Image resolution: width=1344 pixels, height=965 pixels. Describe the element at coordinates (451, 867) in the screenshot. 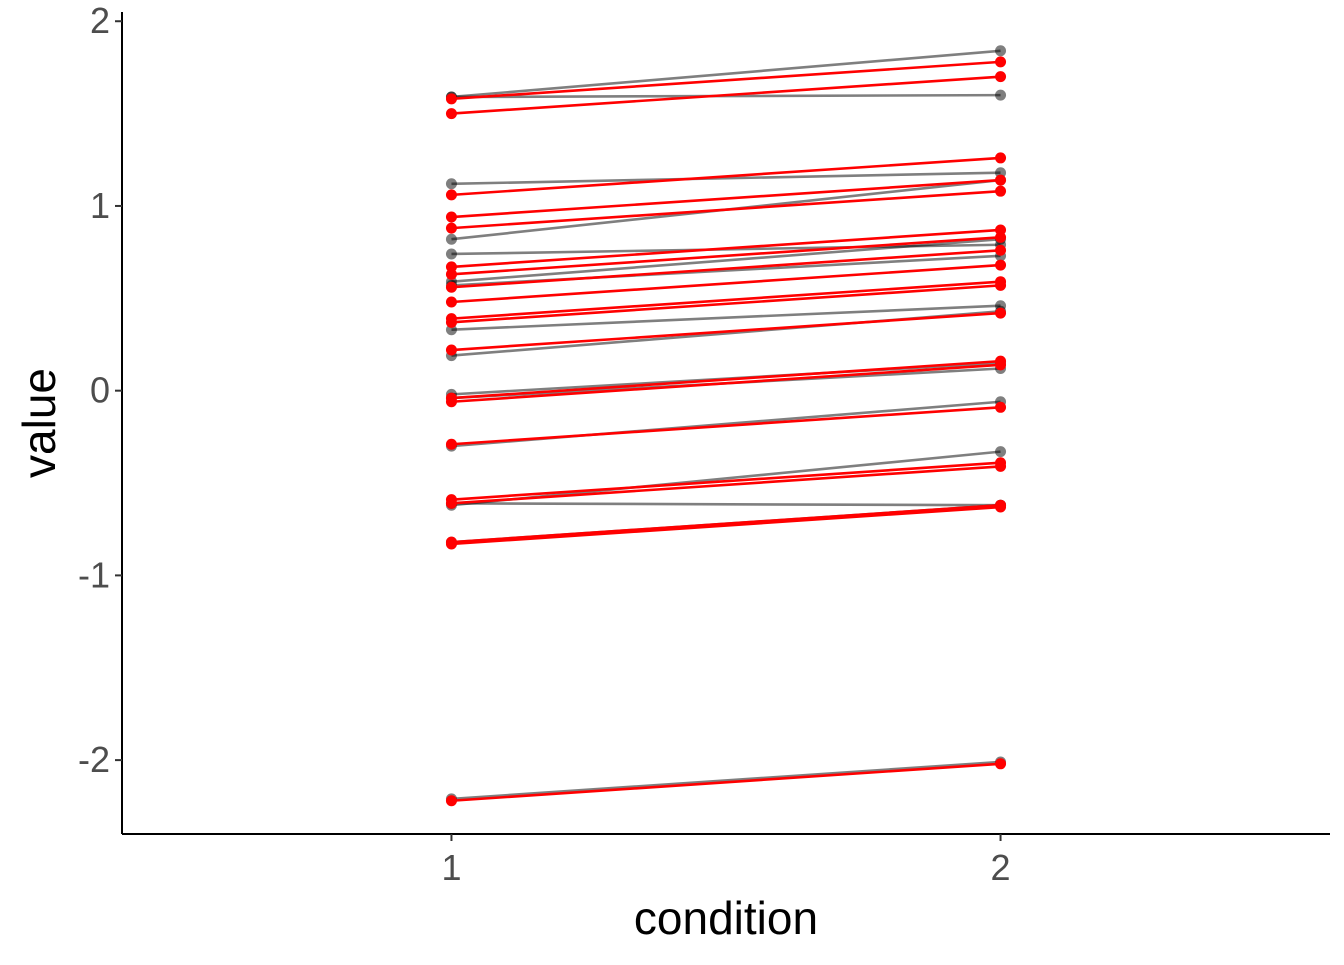

I see `x-tick-label: 1` at that location.